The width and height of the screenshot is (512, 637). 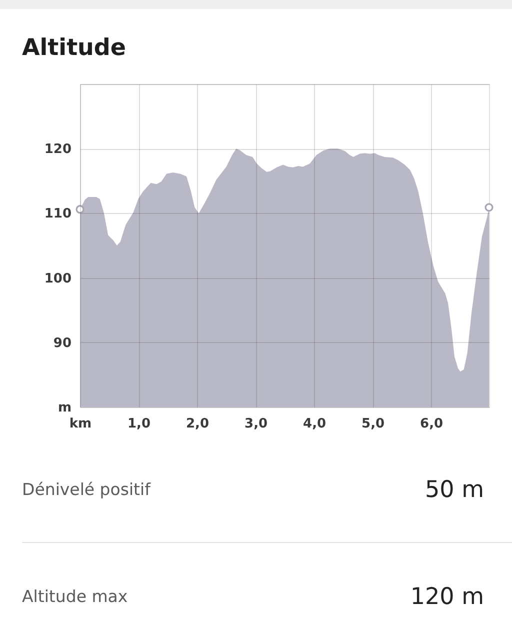 I want to click on text: 120 m, so click(x=447, y=597).